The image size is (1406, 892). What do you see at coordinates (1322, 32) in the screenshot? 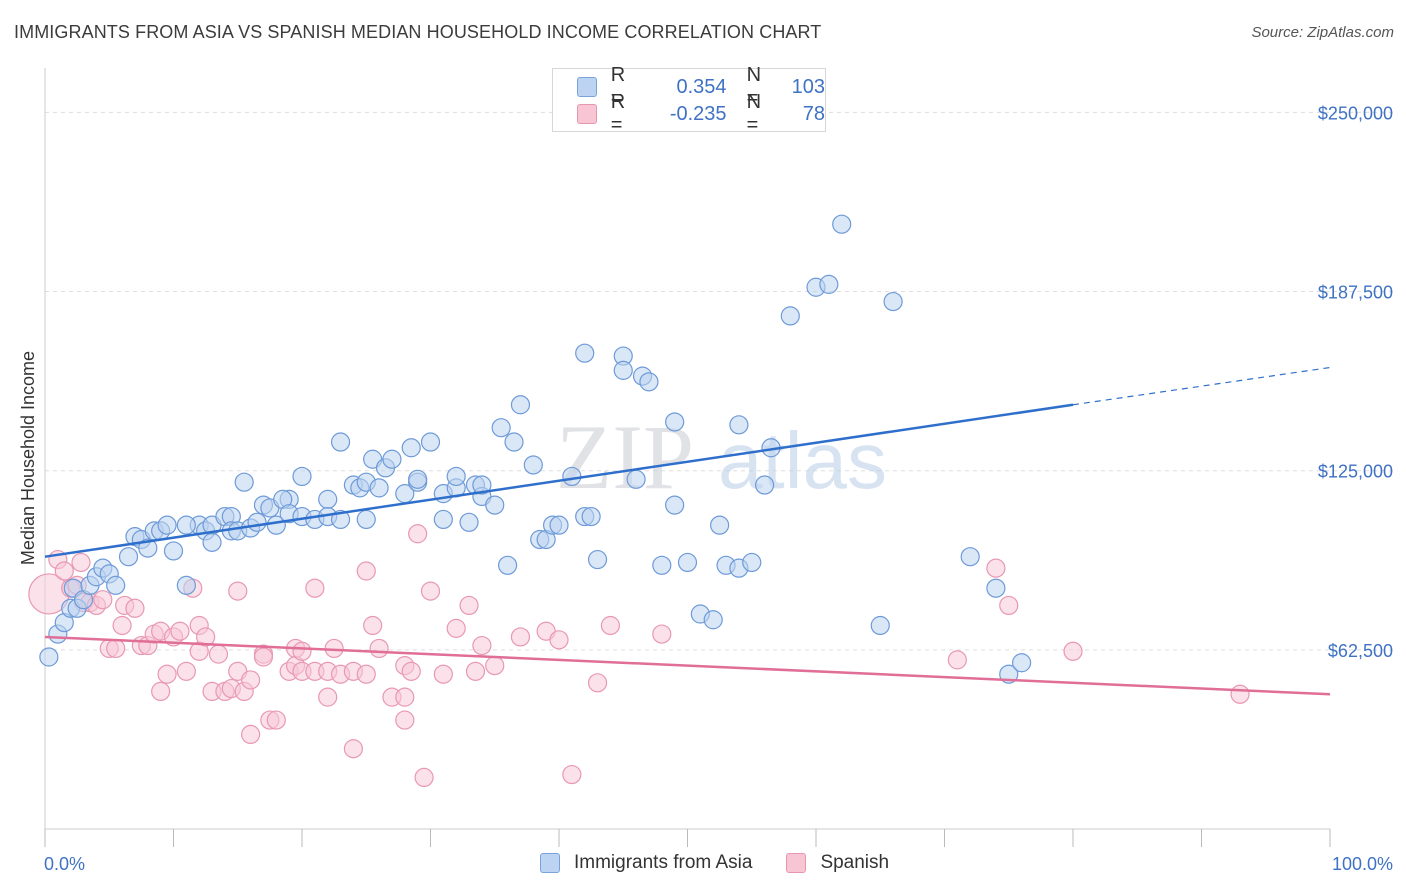
I see `source-label: Source: ZipAtlas.com` at bounding box center [1322, 32].